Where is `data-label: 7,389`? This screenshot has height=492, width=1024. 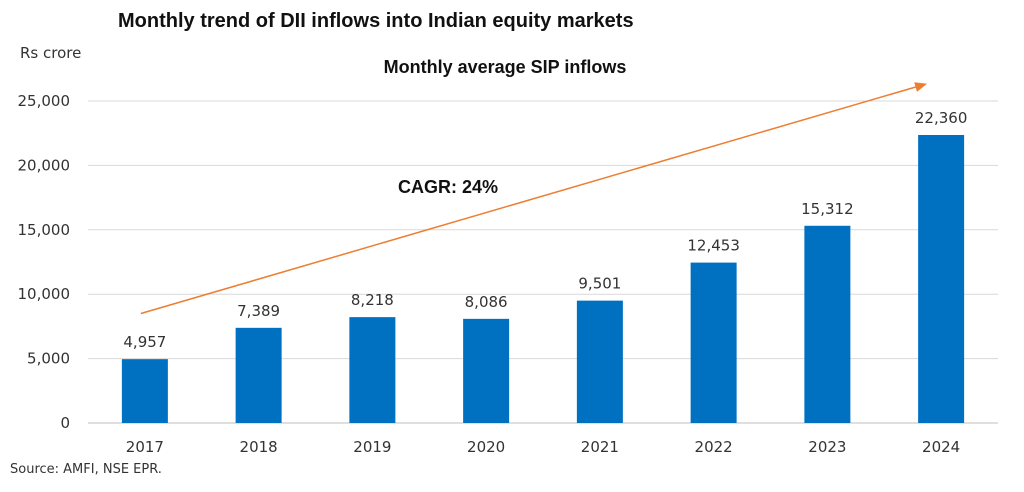 data-label: 7,389 is located at coordinates (258, 311).